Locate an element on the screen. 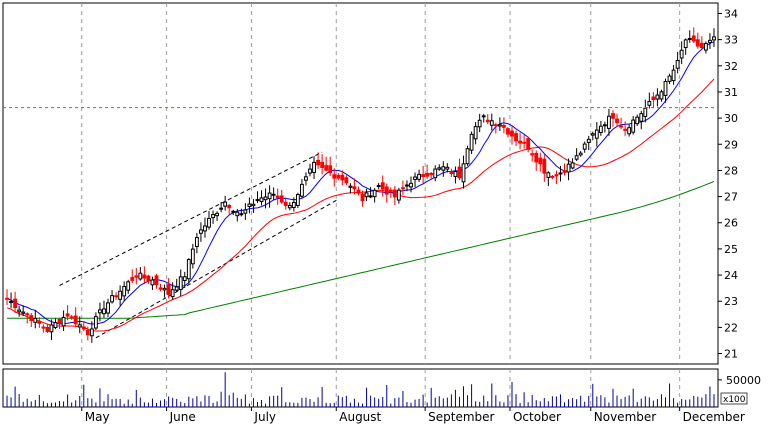 The height and width of the screenshot is (426, 771). month-label-july: July is located at coordinates (264, 417).